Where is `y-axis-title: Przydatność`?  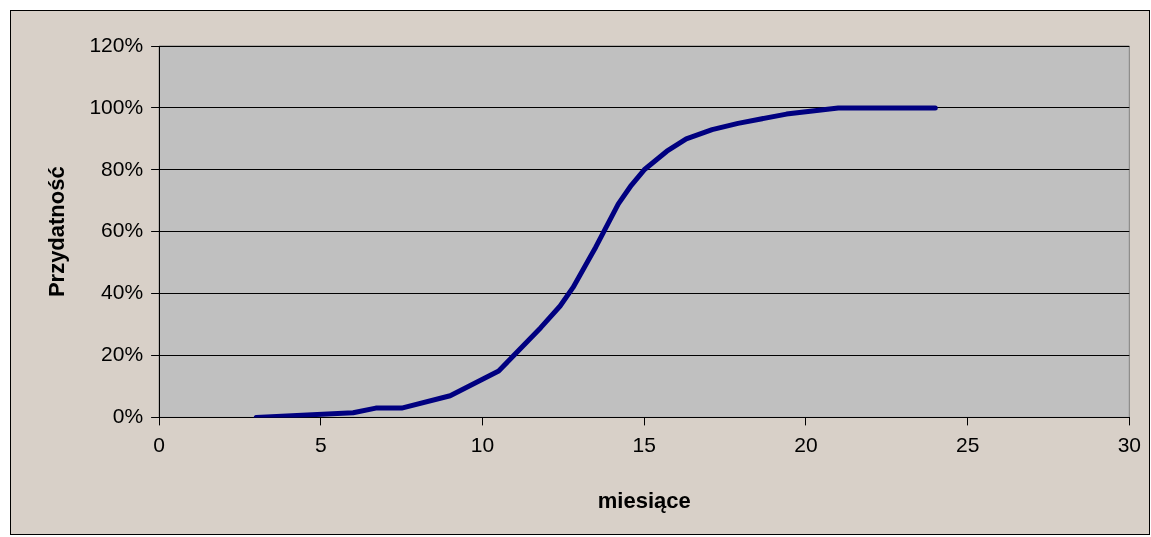
y-axis-title: Przydatność is located at coordinates (57, 232).